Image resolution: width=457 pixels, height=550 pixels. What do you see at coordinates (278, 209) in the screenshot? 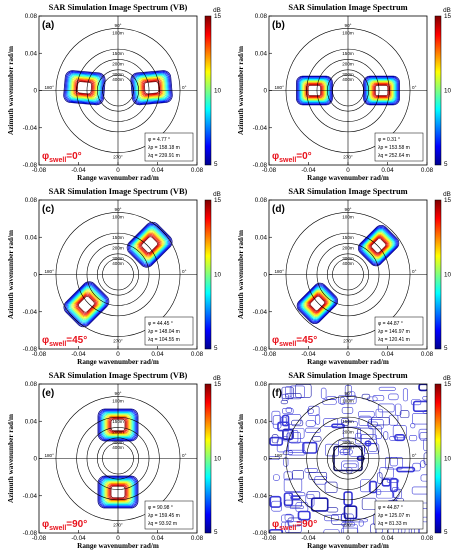
I see `panel-letter: (d)` at bounding box center [278, 209].